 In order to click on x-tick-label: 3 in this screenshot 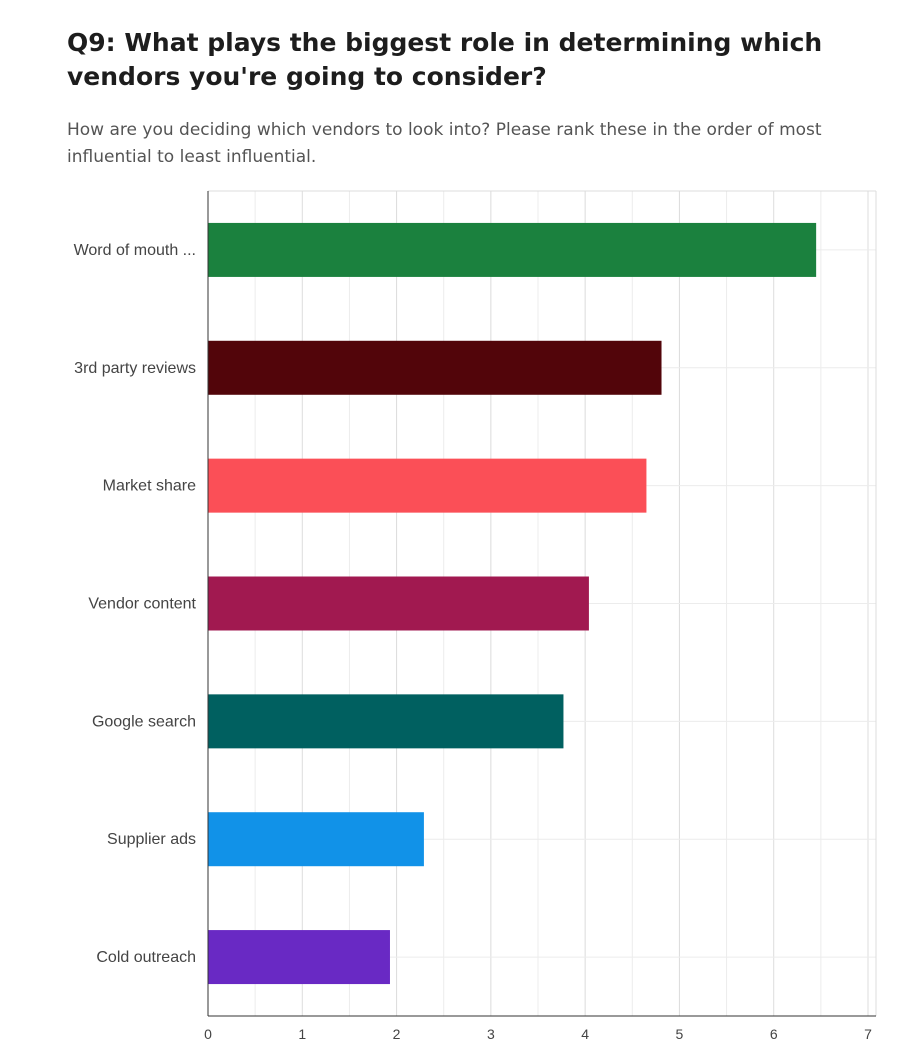, I will do `click(491, 1034)`.